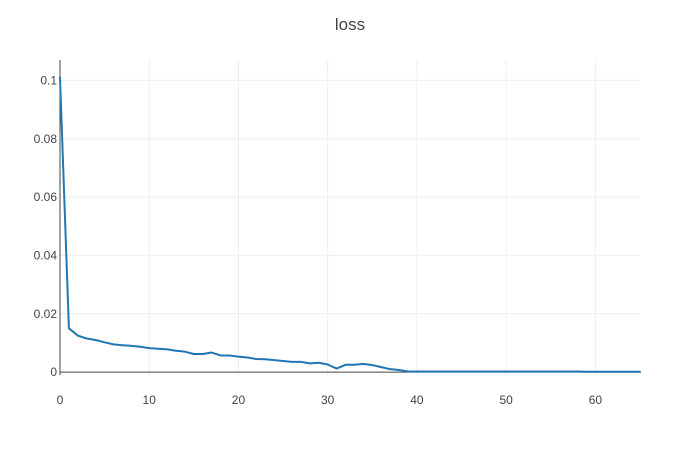 The image size is (700, 450). What do you see at coordinates (46, 314) in the screenshot?
I see `y-tick-label: 0.02` at bounding box center [46, 314].